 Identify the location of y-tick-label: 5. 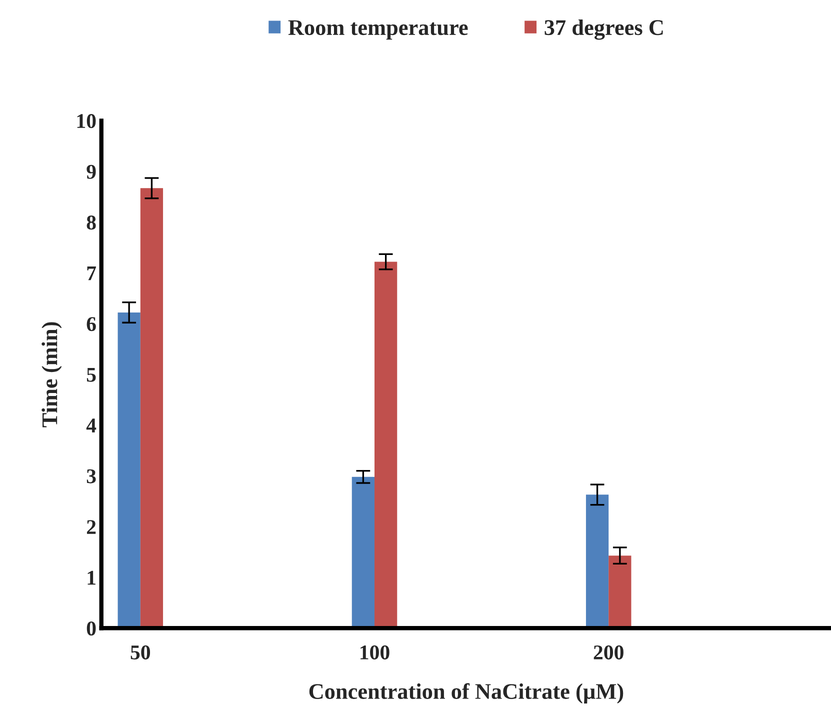
(91, 375).